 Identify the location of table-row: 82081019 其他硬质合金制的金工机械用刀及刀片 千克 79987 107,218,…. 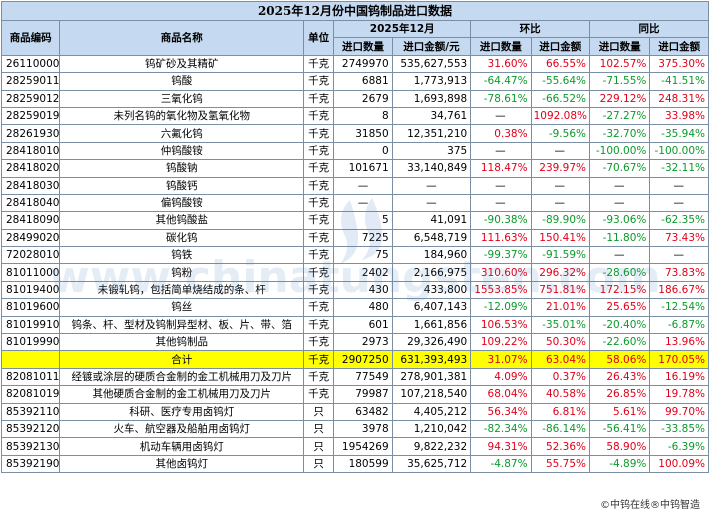
(354, 394).